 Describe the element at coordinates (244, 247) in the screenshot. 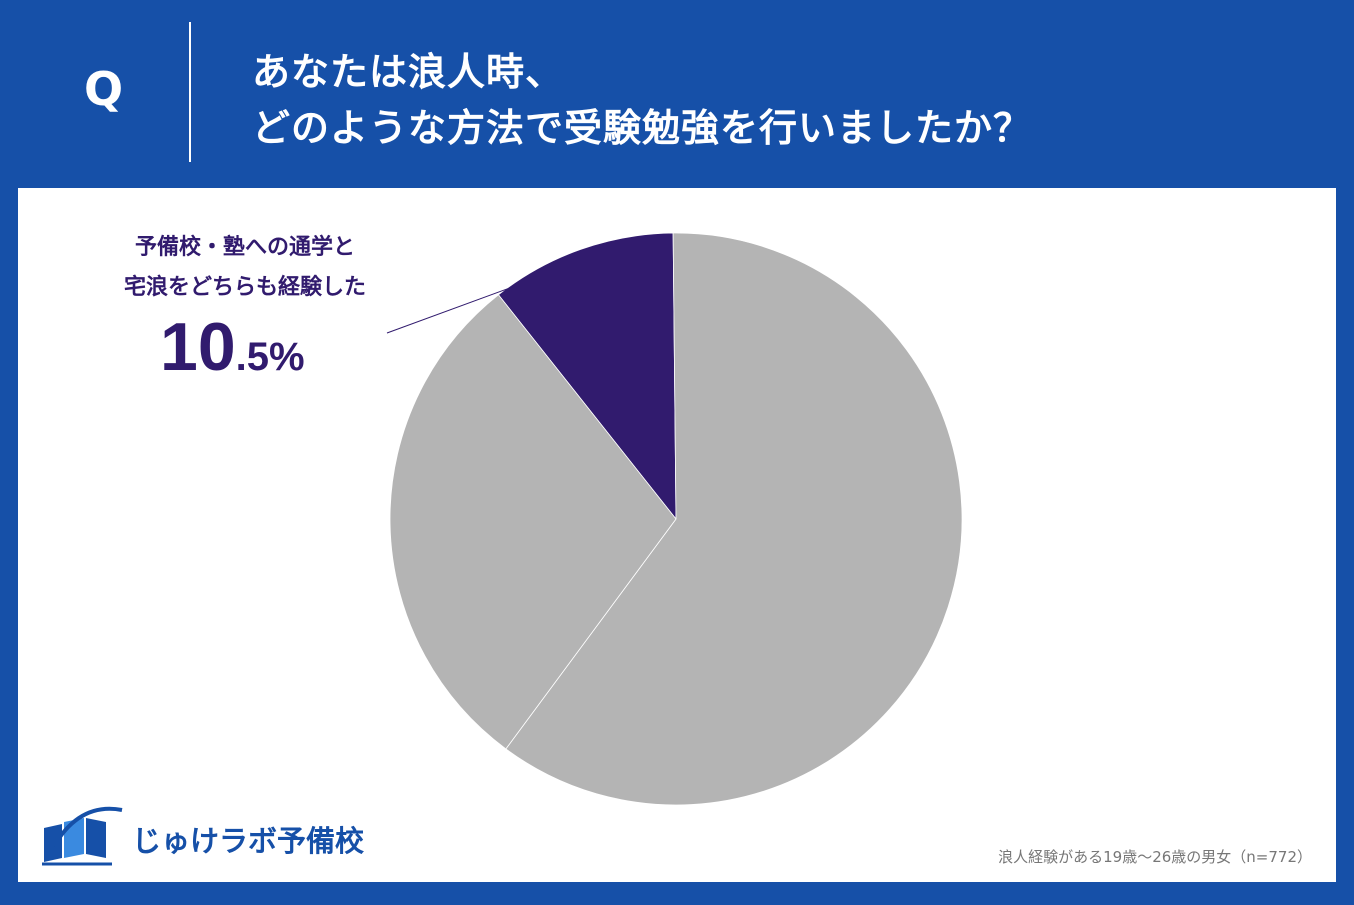

I see `callout-line-1: 予備校・塾への通学と` at that location.